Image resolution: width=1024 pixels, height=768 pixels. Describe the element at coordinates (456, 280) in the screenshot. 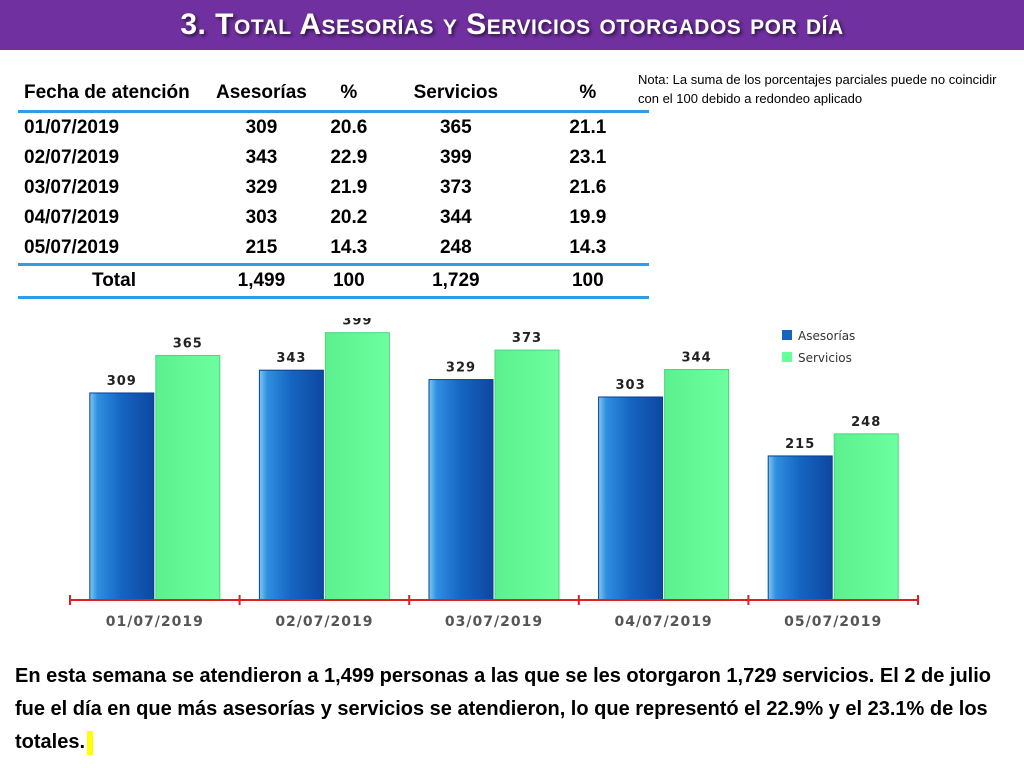

I see `total-servicios: 1,729` at that location.